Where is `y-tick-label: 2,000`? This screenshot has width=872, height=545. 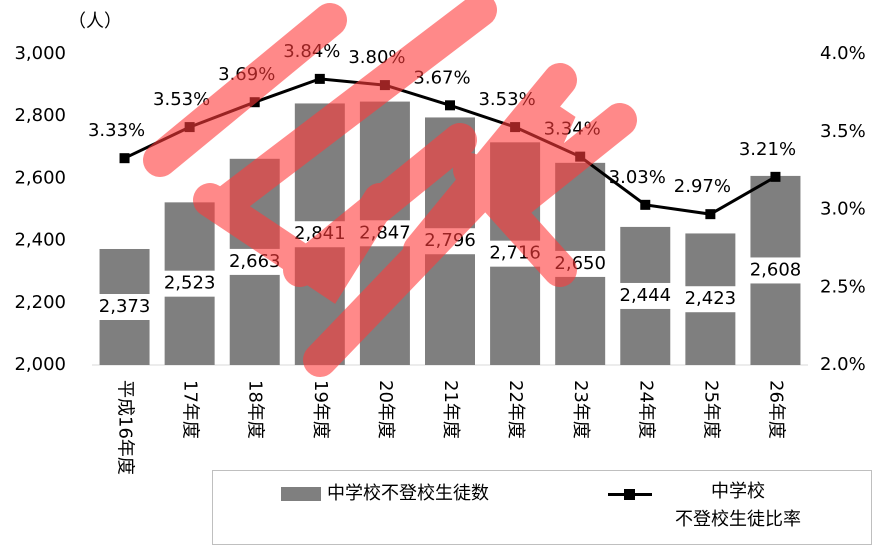 y-tick-label: 2,000 is located at coordinates (40, 364).